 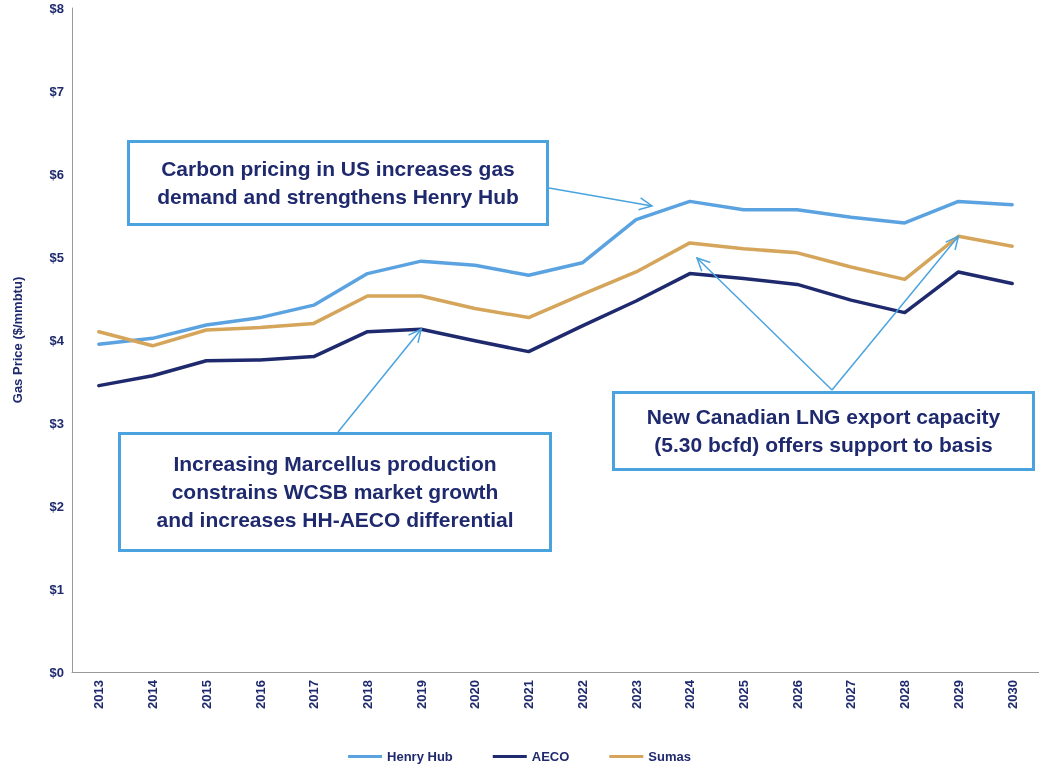 What do you see at coordinates (475, 694) in the screenshot?
I see `x-tick-label: 2020` at bounding box center [475, 694].